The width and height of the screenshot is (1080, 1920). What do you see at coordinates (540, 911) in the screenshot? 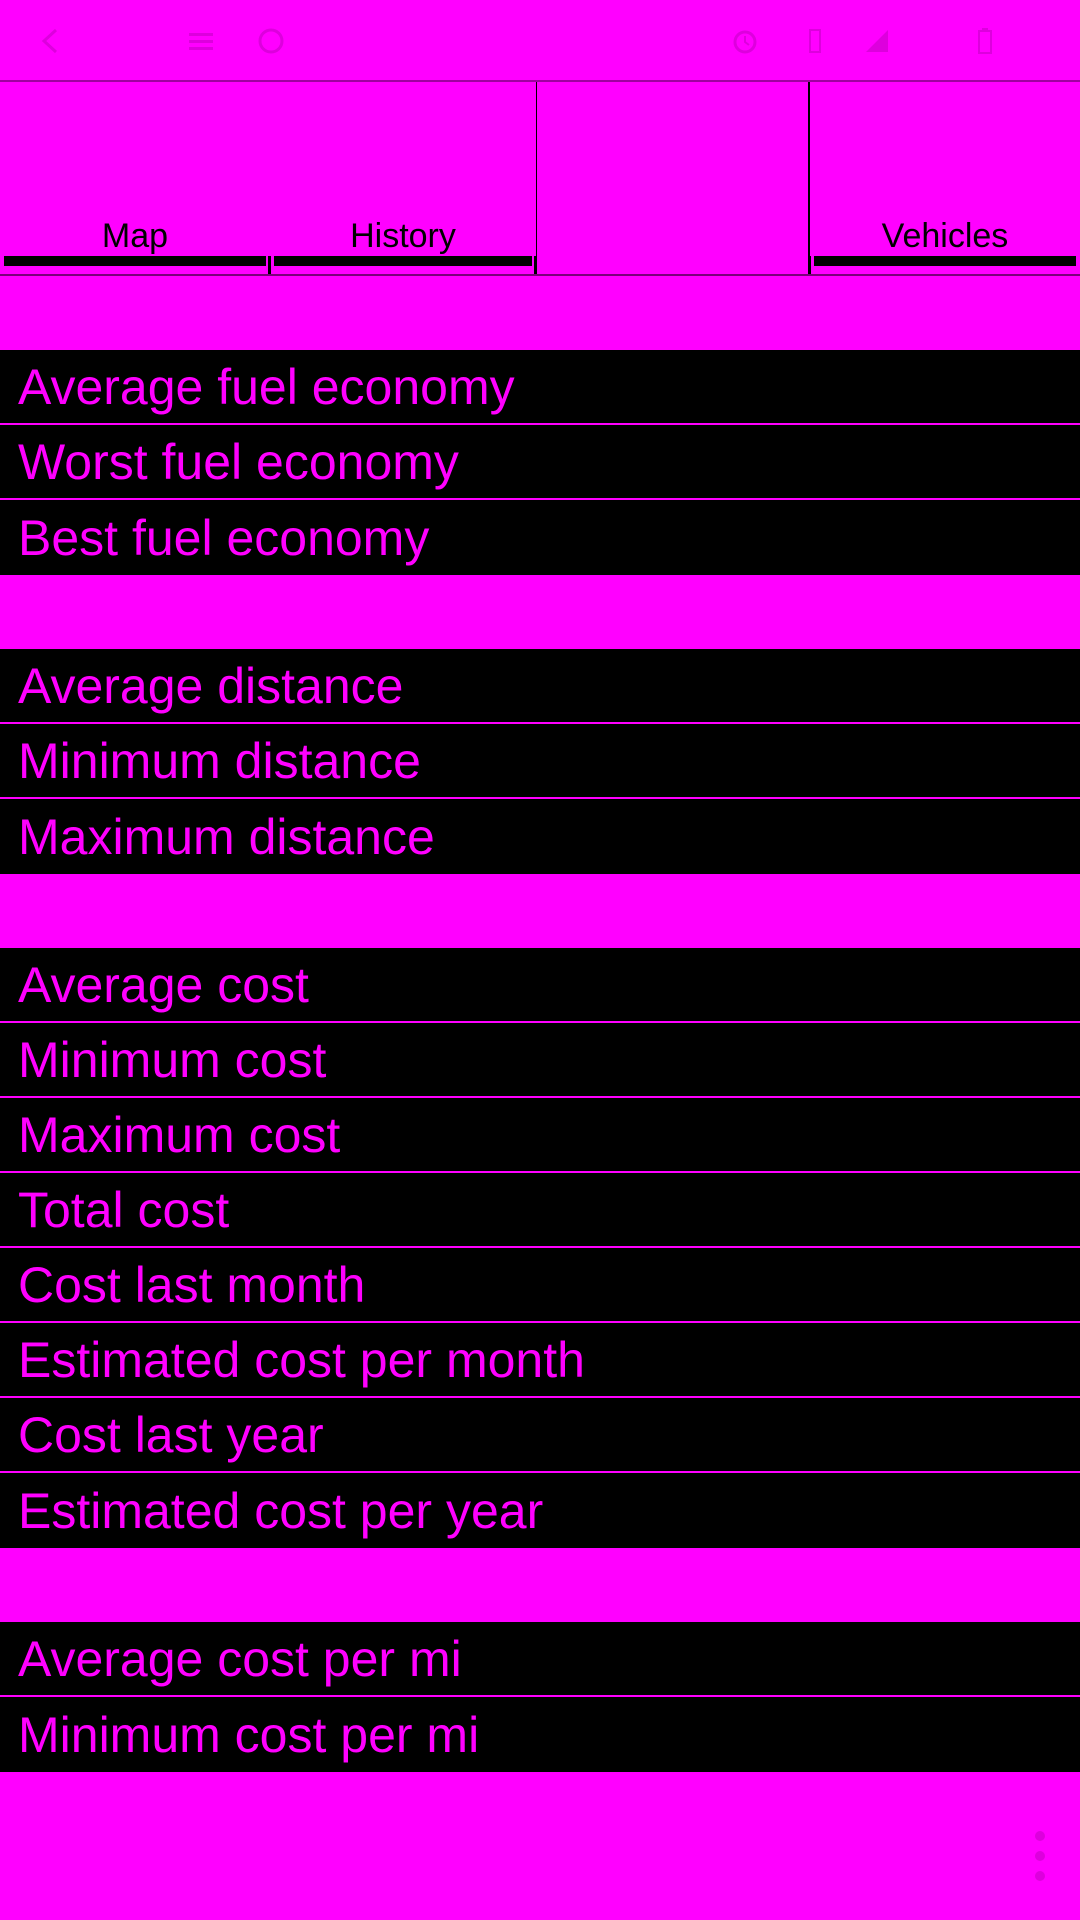
I see `section-header-cost` at bounding box center [540, 911].